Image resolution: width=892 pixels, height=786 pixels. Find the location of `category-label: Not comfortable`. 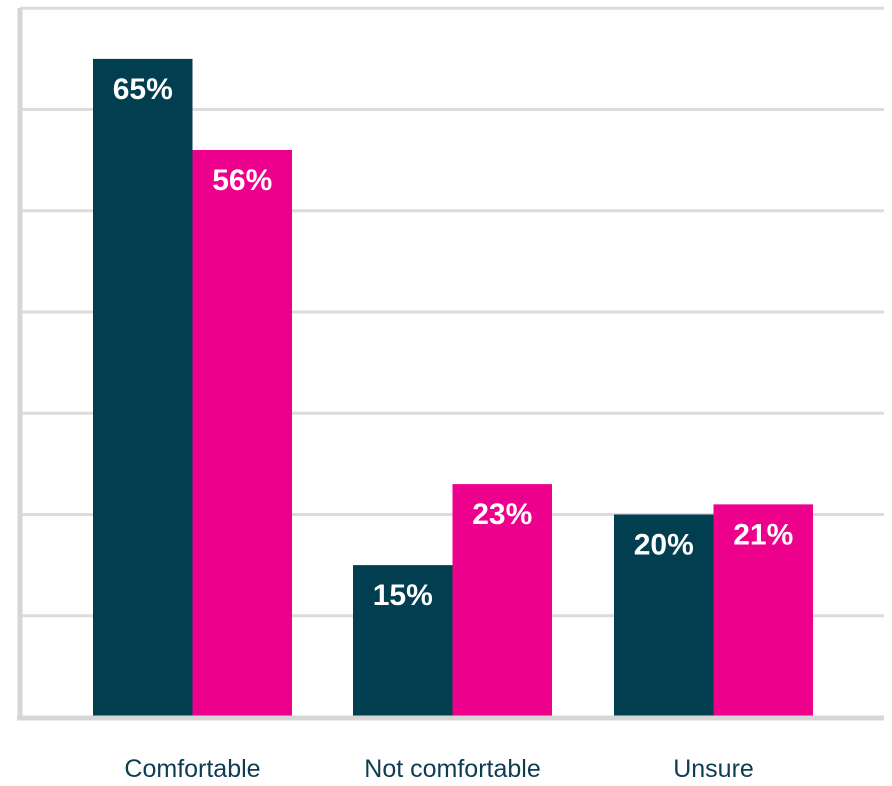

category-label: Not comfortable is located at coordinates (452, 768).